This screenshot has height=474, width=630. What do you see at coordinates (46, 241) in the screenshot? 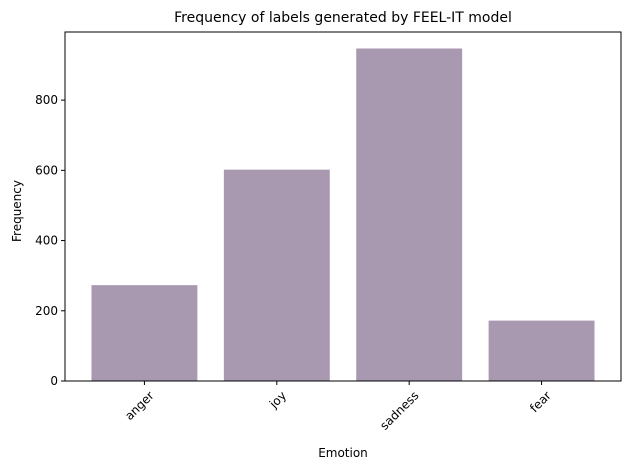
I see `y-tick-label: 400` at bounding box center [46, 241].